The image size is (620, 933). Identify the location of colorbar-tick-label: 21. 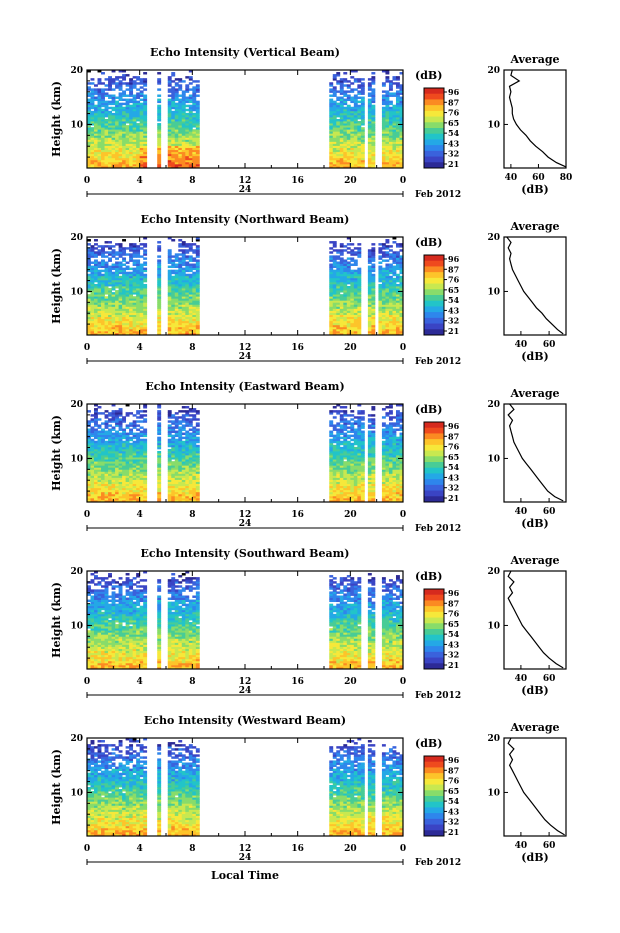
(453, 331).